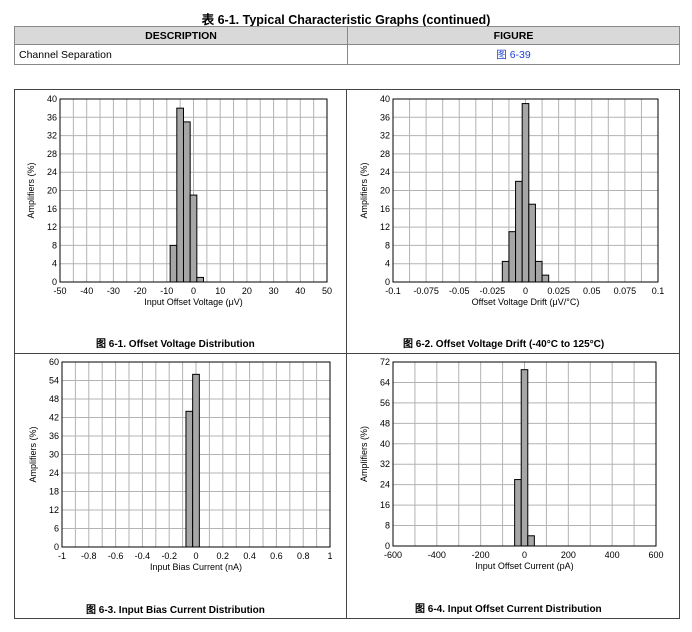 The height and width of the screenshot is (632, 692). I want to click on table-row: Channel Separation 图 6-39, so click(347, 54).